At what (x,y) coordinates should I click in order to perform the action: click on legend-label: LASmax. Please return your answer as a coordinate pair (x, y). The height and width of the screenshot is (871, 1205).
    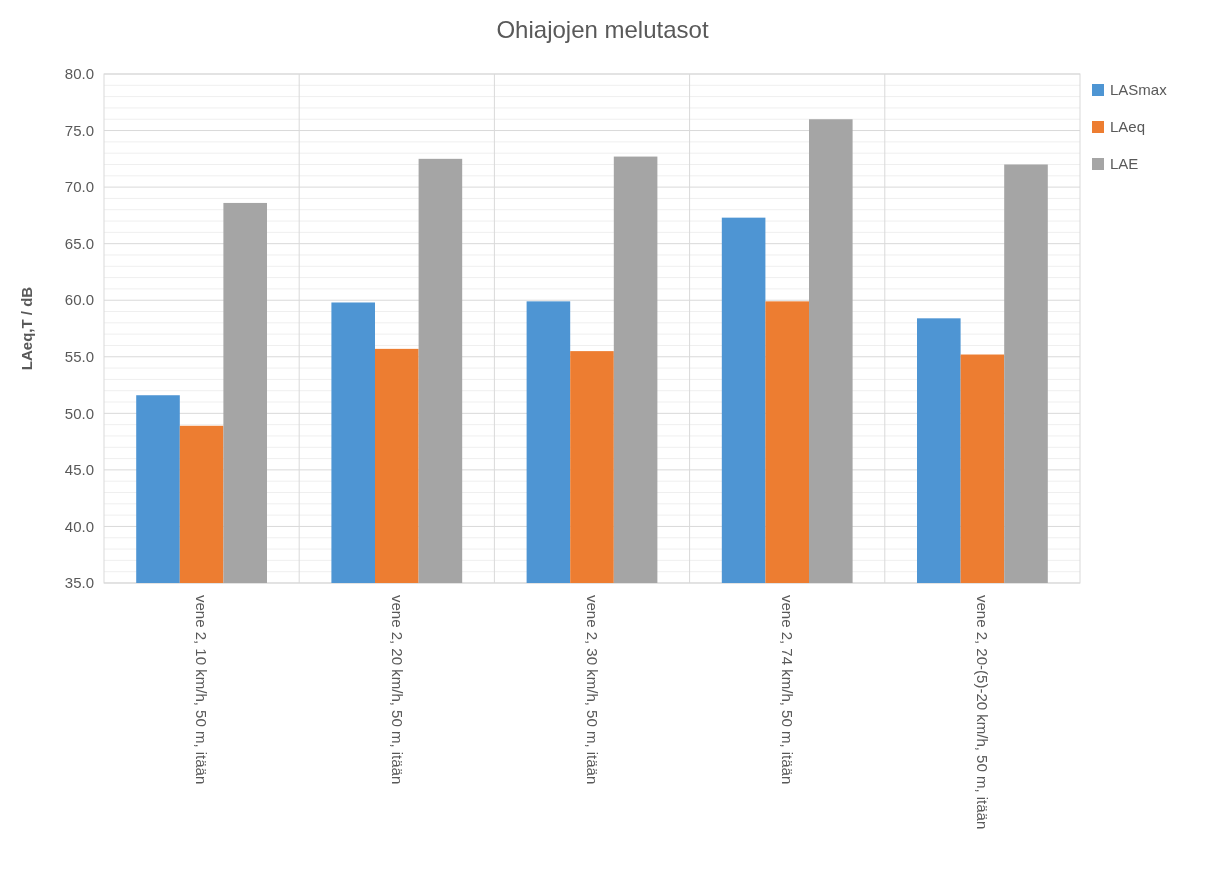
    Looking at the image, I should click on (1139, 90).